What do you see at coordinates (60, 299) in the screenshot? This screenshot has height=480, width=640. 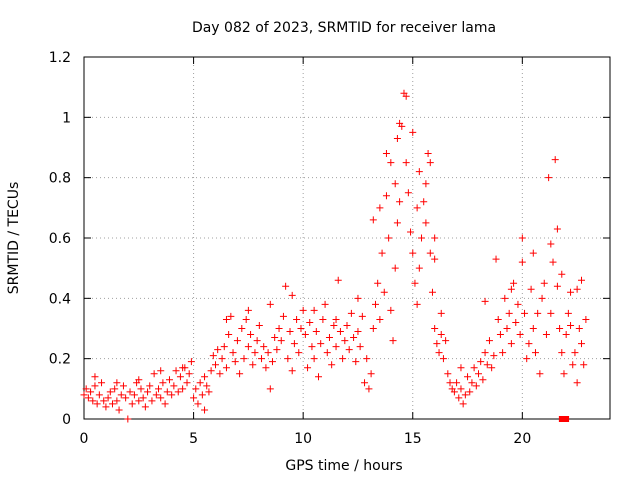 I see `y-tick-label: 0.4` at bounding box center [60, 299].